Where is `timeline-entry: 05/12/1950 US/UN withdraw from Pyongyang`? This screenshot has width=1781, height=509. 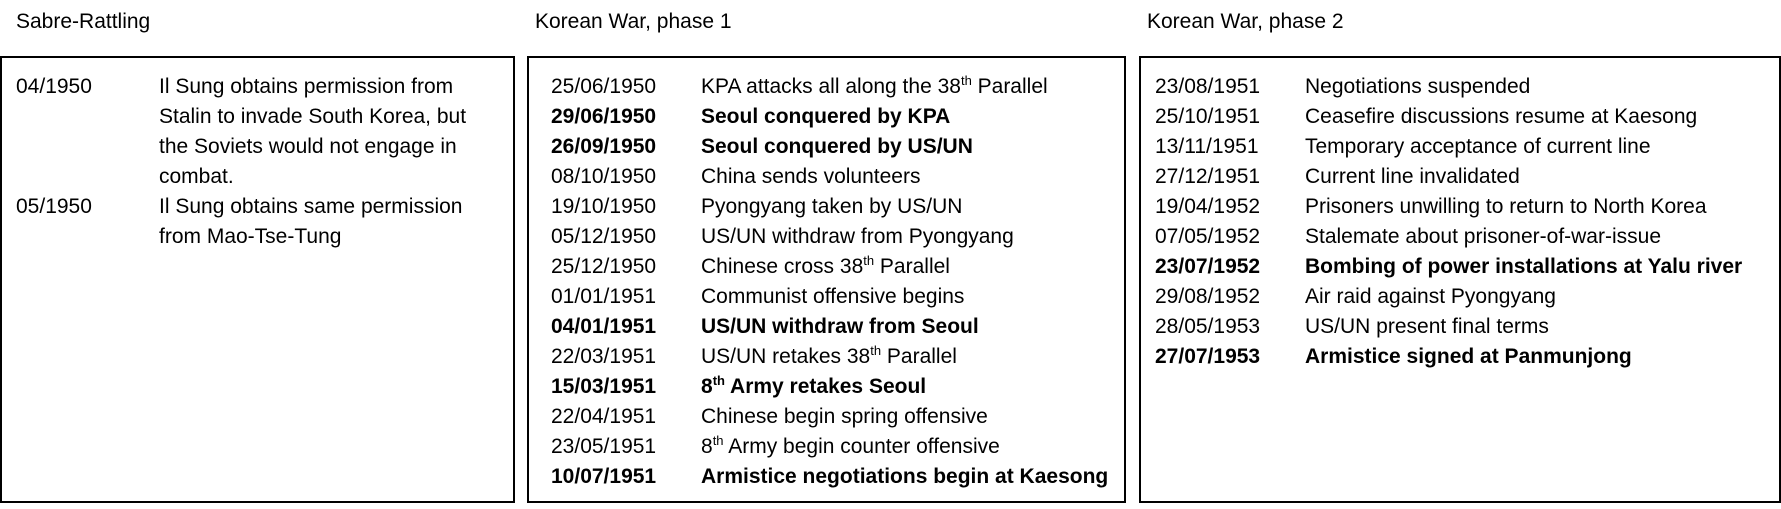
timeline-entry: 05/12/1950 US/UN withdraw from Pyongyang is located at coordinates (837, 237).